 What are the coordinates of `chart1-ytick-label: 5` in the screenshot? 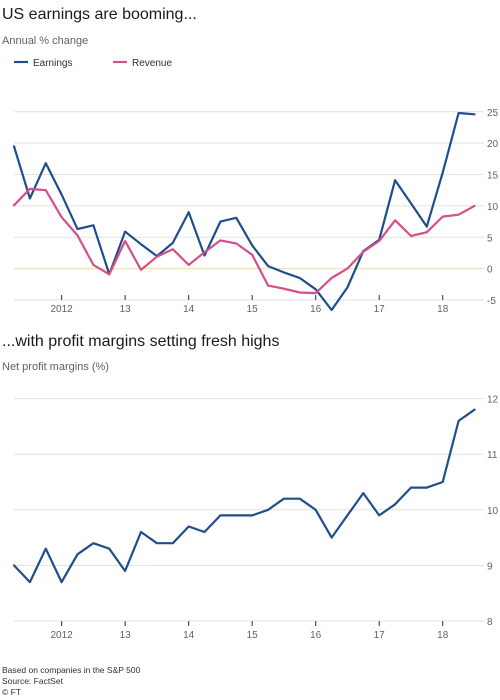 It's located at (490, 238).